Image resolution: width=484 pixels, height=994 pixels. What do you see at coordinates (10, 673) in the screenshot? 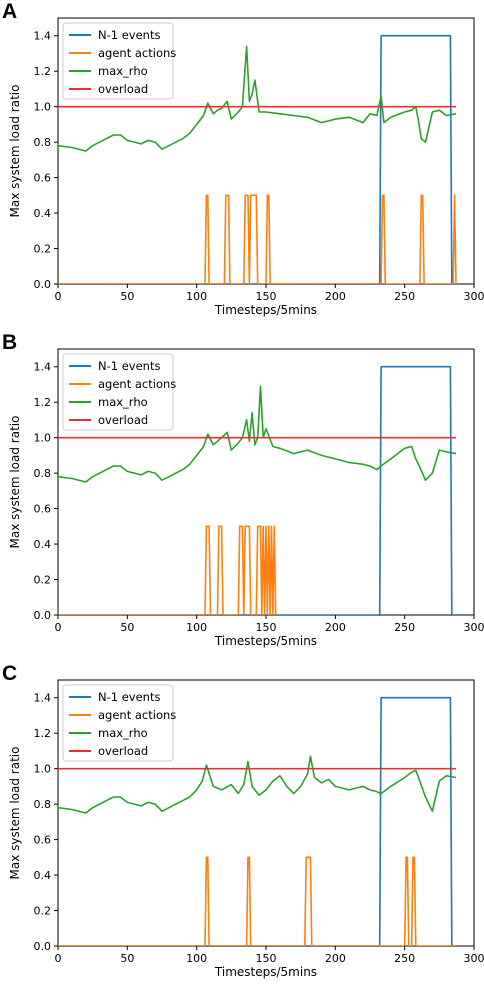
I see `panel-label: C` at bounding box center [10, 673].